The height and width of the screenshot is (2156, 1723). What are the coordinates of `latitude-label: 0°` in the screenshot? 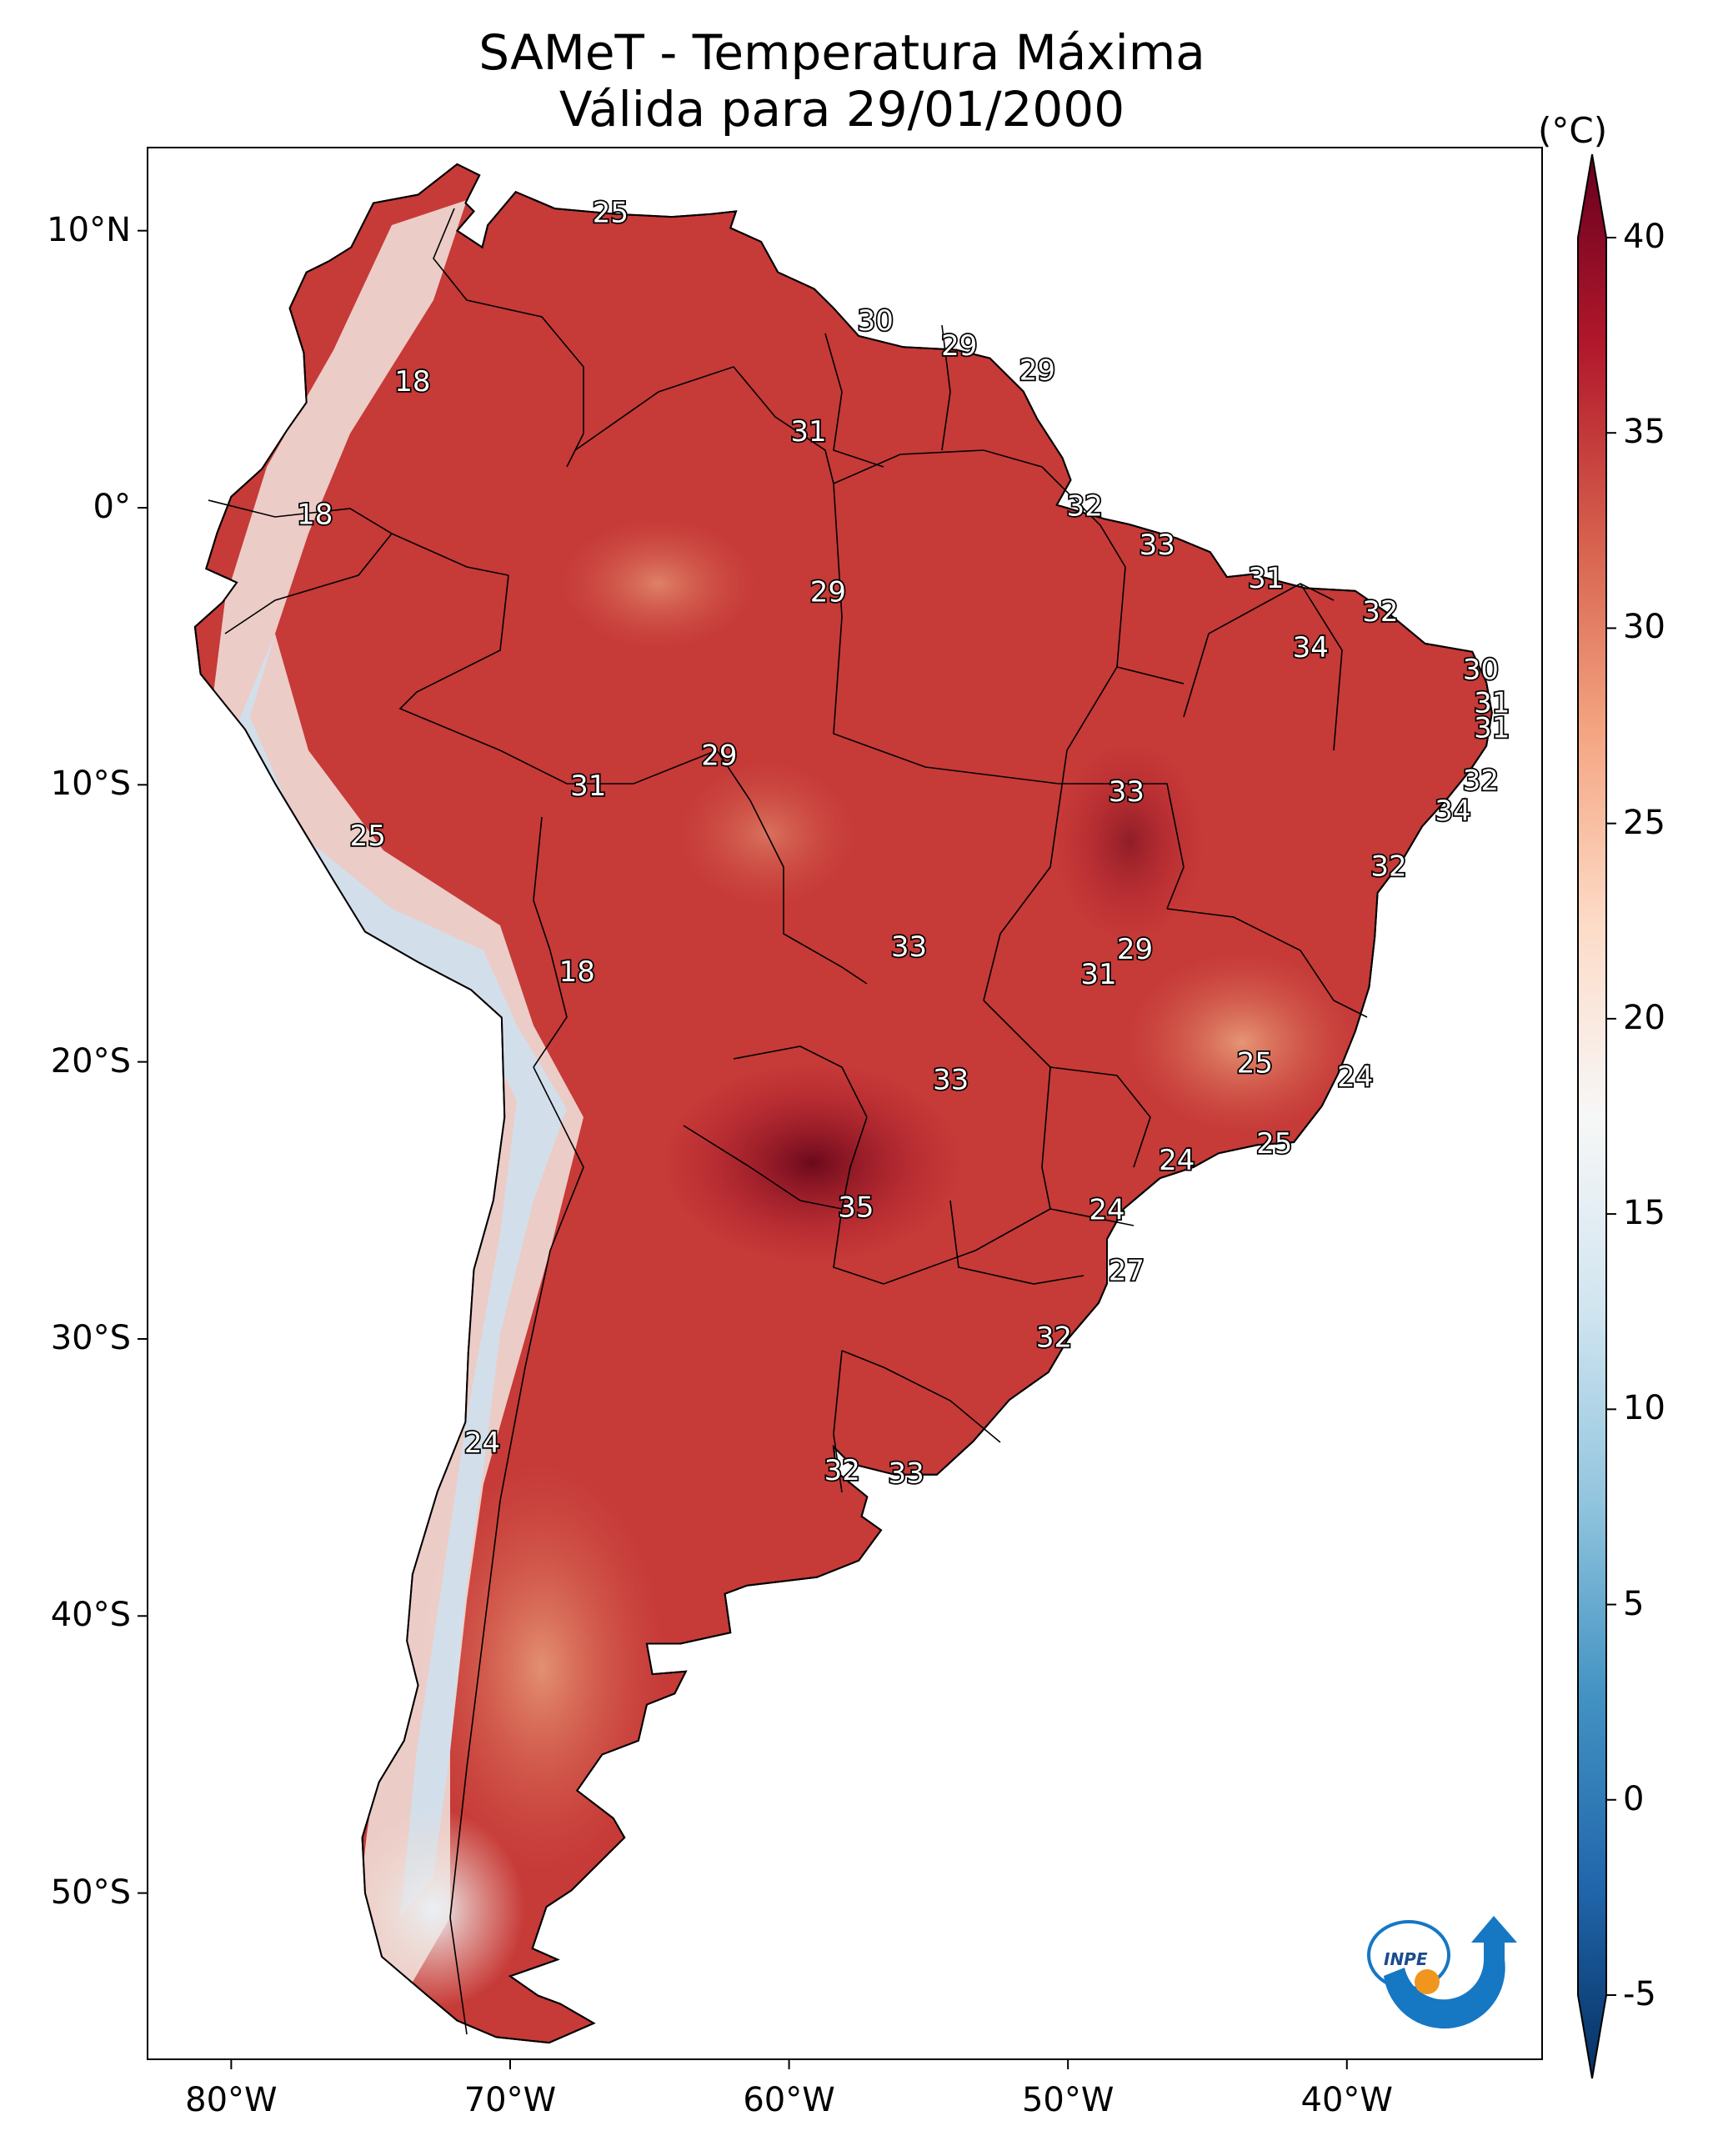 It's located at (112, 507).